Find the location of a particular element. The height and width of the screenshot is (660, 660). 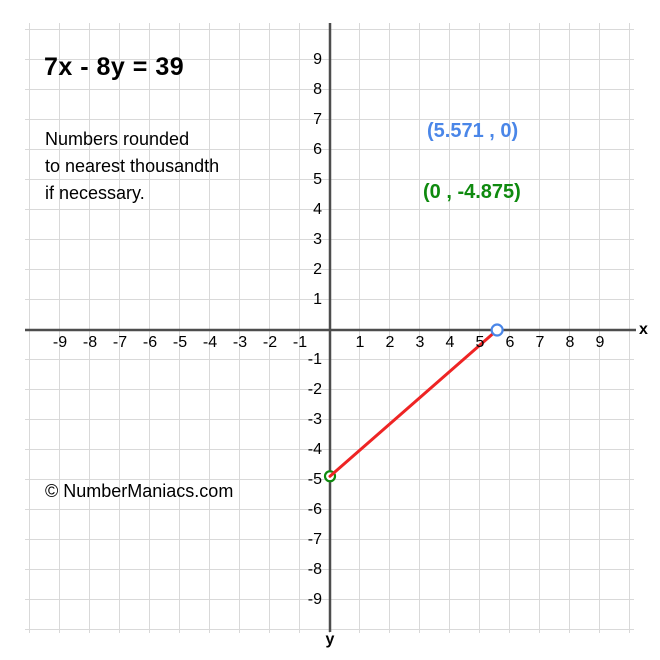

y-tick-label: -7 is located at coordinates (314, 539).